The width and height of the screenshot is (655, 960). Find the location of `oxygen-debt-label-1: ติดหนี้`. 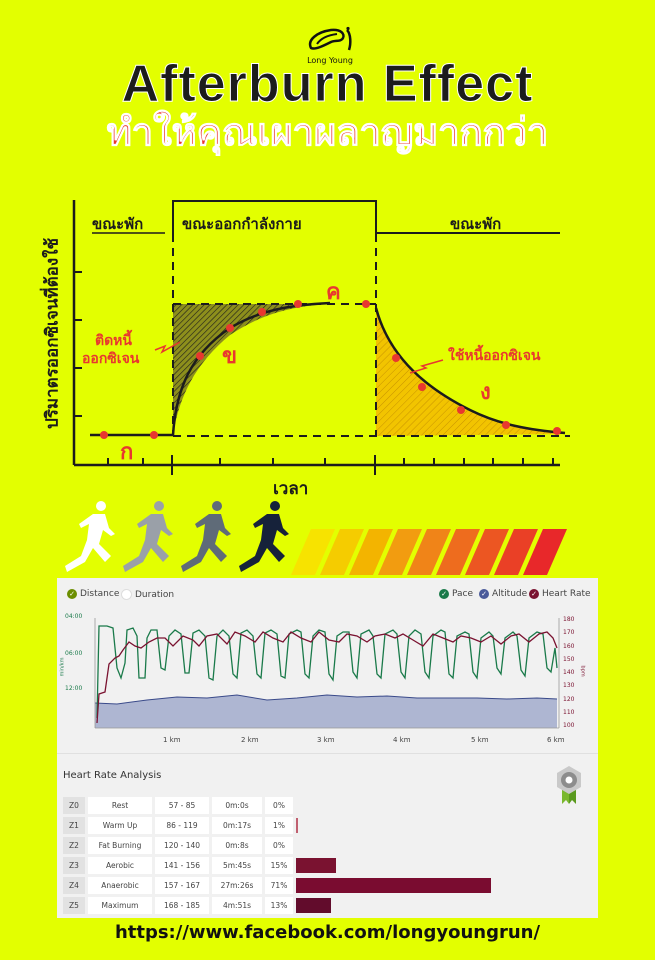

oxygen-debt-label-1: ติดหนี้ is located at coordinates (113, 341).